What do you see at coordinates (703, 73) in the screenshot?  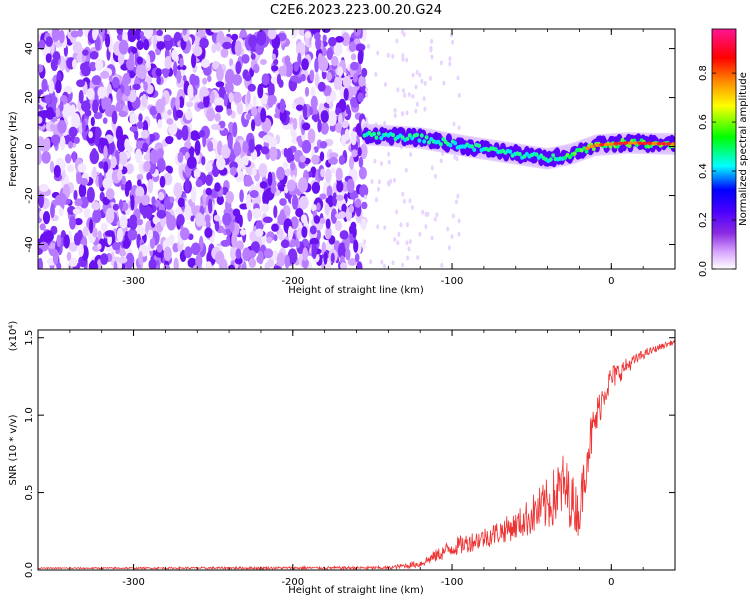 I see `colorbar-tick-label: 0.8` at bounding box center [703, 73].